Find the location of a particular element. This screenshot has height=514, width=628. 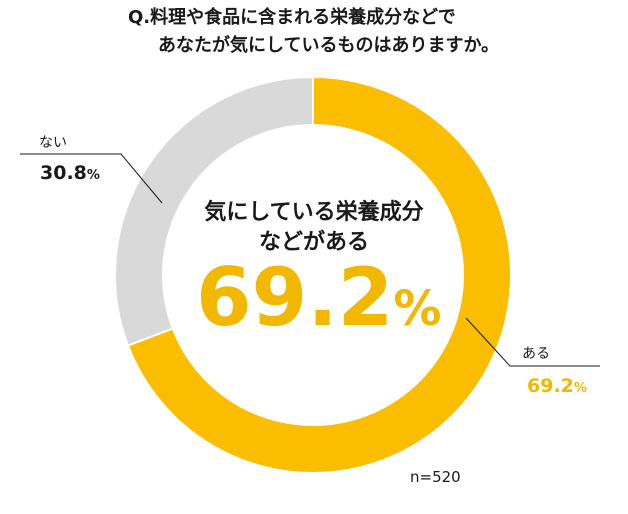

center-percentage-unit: % is located at coordinates (417, 309).